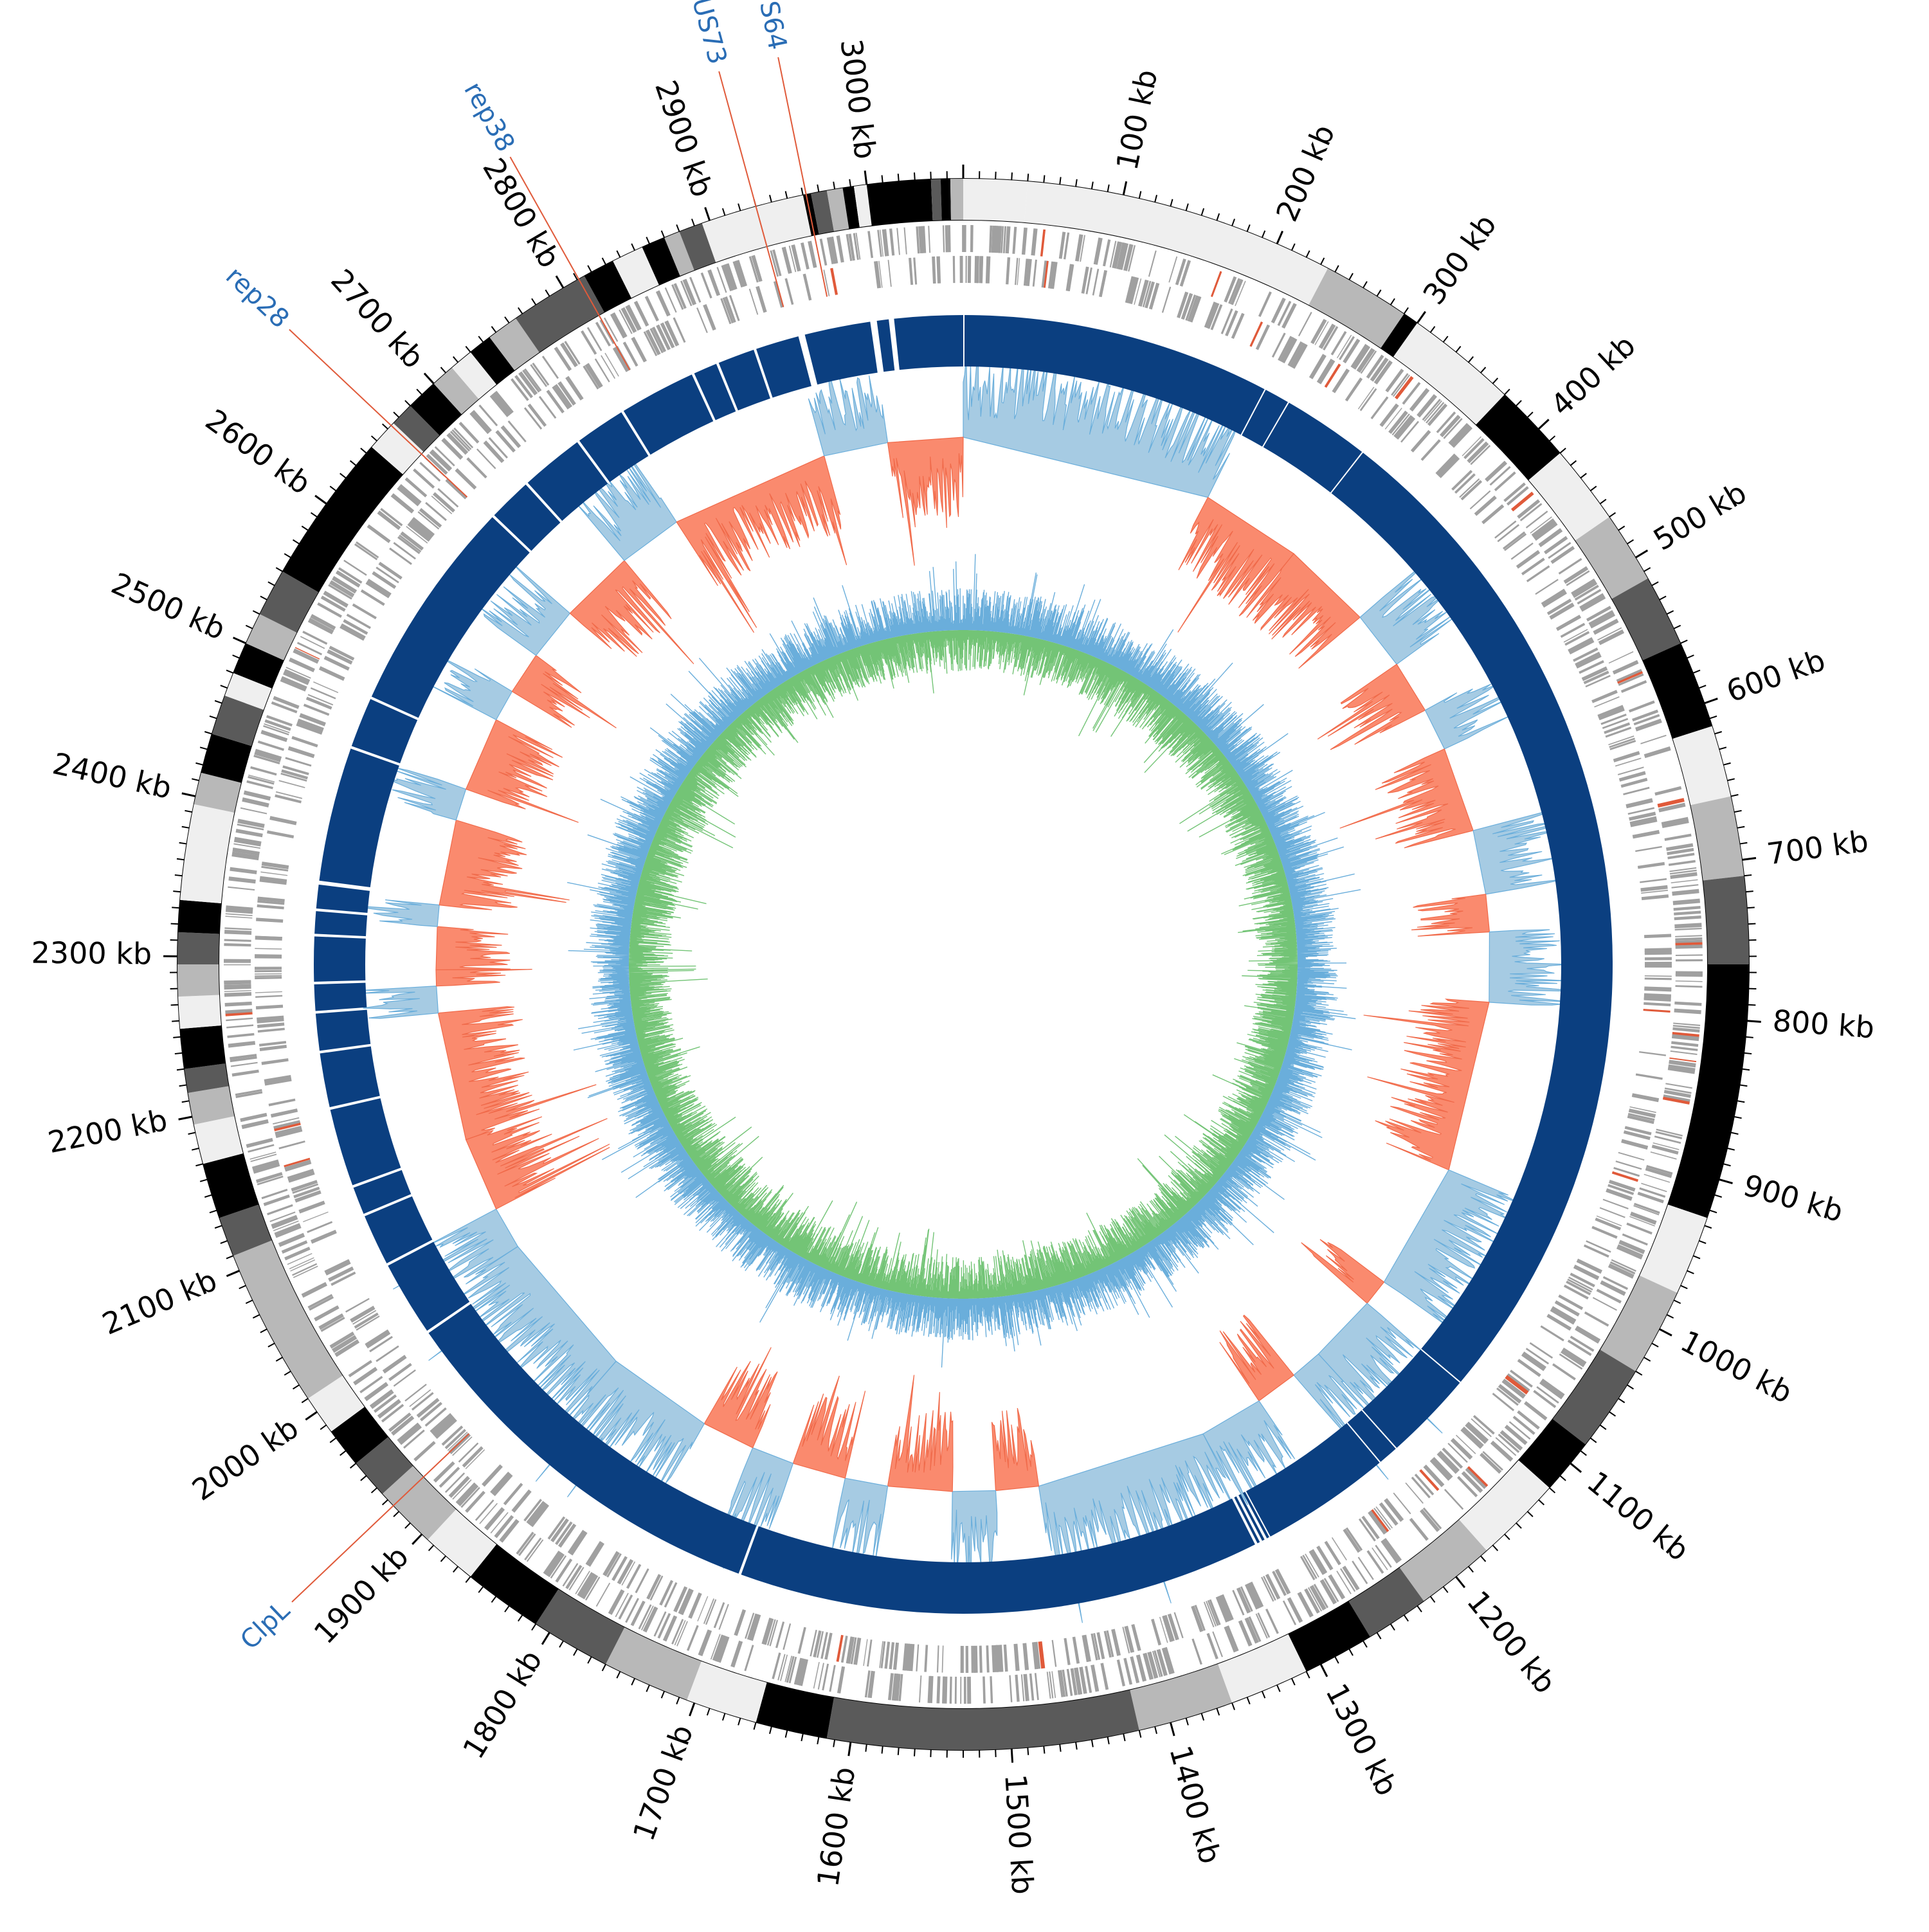 This screenshot has width=1929, height=1932. What do you see at coordinates (1136, 119) in the screenshot?
I see `tick-label-1: 100 kb` at bounding box center [1136, 119].